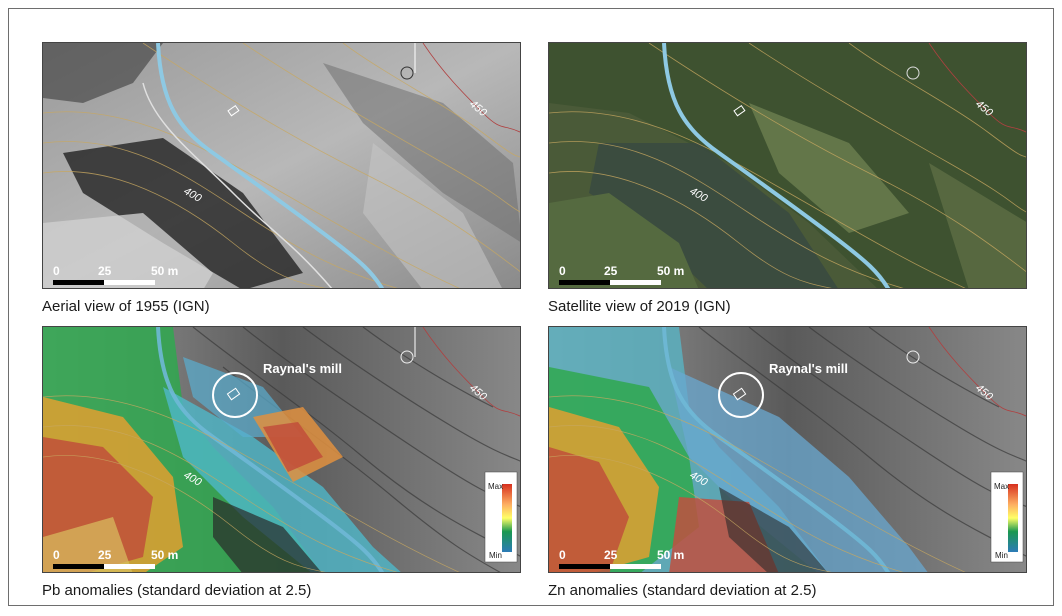  What do you see at coordinates (639, 306) in the screenshot?
I see `satellite-view-caption: Satellite view of 2019 (IGN)` at bounding box center [639, 306].